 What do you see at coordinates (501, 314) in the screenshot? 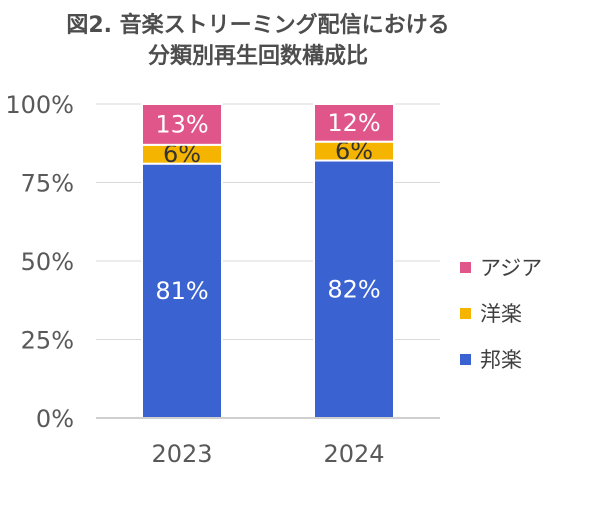
I see `legend-label: 洋楽` at bounding box center [501, 314].